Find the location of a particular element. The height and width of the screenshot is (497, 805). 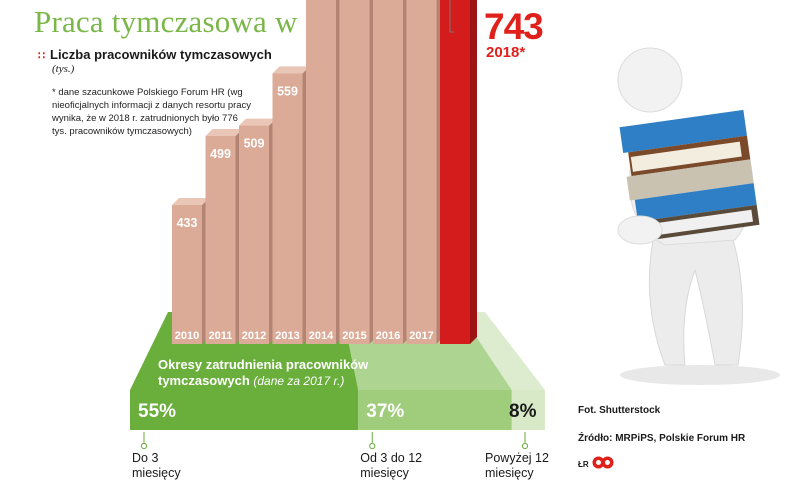

chart-subtitle: Liczba pracowników tymczasowych is located at coordinates (161, 54).